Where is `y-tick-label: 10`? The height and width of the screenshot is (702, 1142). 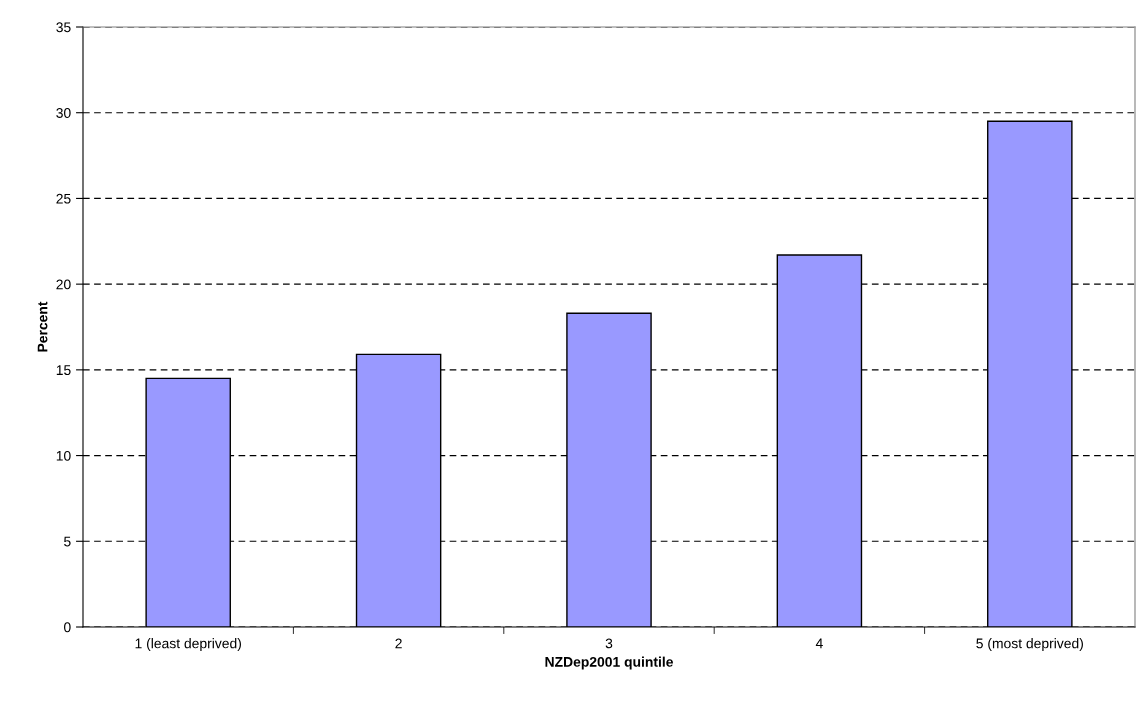 y-tick-label: 10 is located at coordinates (63, 455).